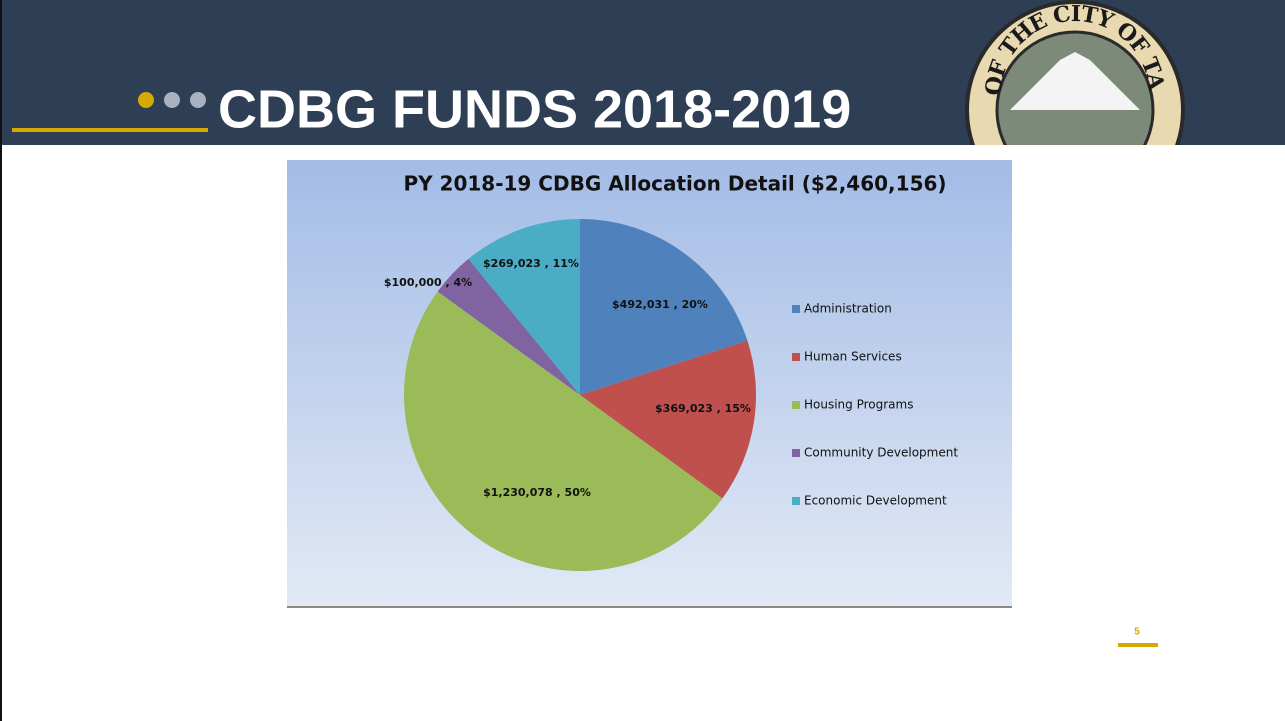  Describe the element at coordinates (853, 357) in the screenshot. I see `legend-label: Human Services` at that location.